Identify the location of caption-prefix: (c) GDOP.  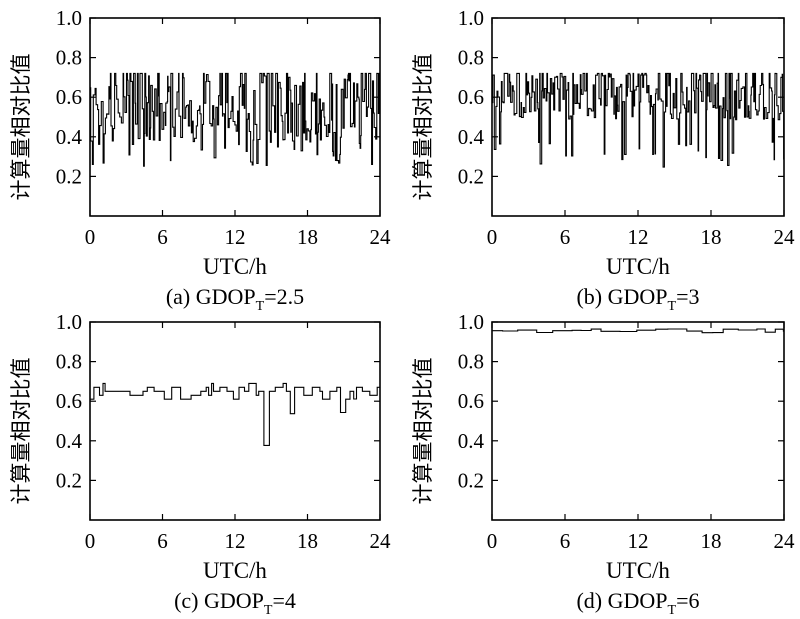
(219, 600).